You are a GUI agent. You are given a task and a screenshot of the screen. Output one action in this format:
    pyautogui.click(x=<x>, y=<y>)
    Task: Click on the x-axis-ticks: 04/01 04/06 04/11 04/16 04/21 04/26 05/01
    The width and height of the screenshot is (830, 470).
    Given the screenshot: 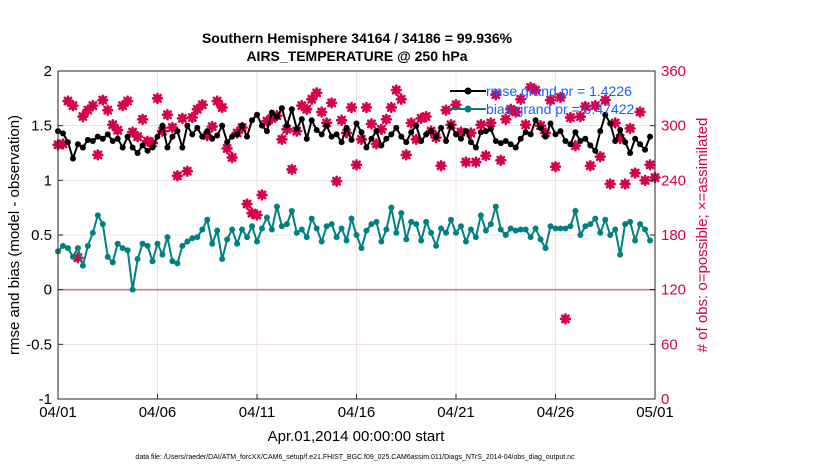 What is the action you would take?
    pyautogui.click(x=356, y=407)
    